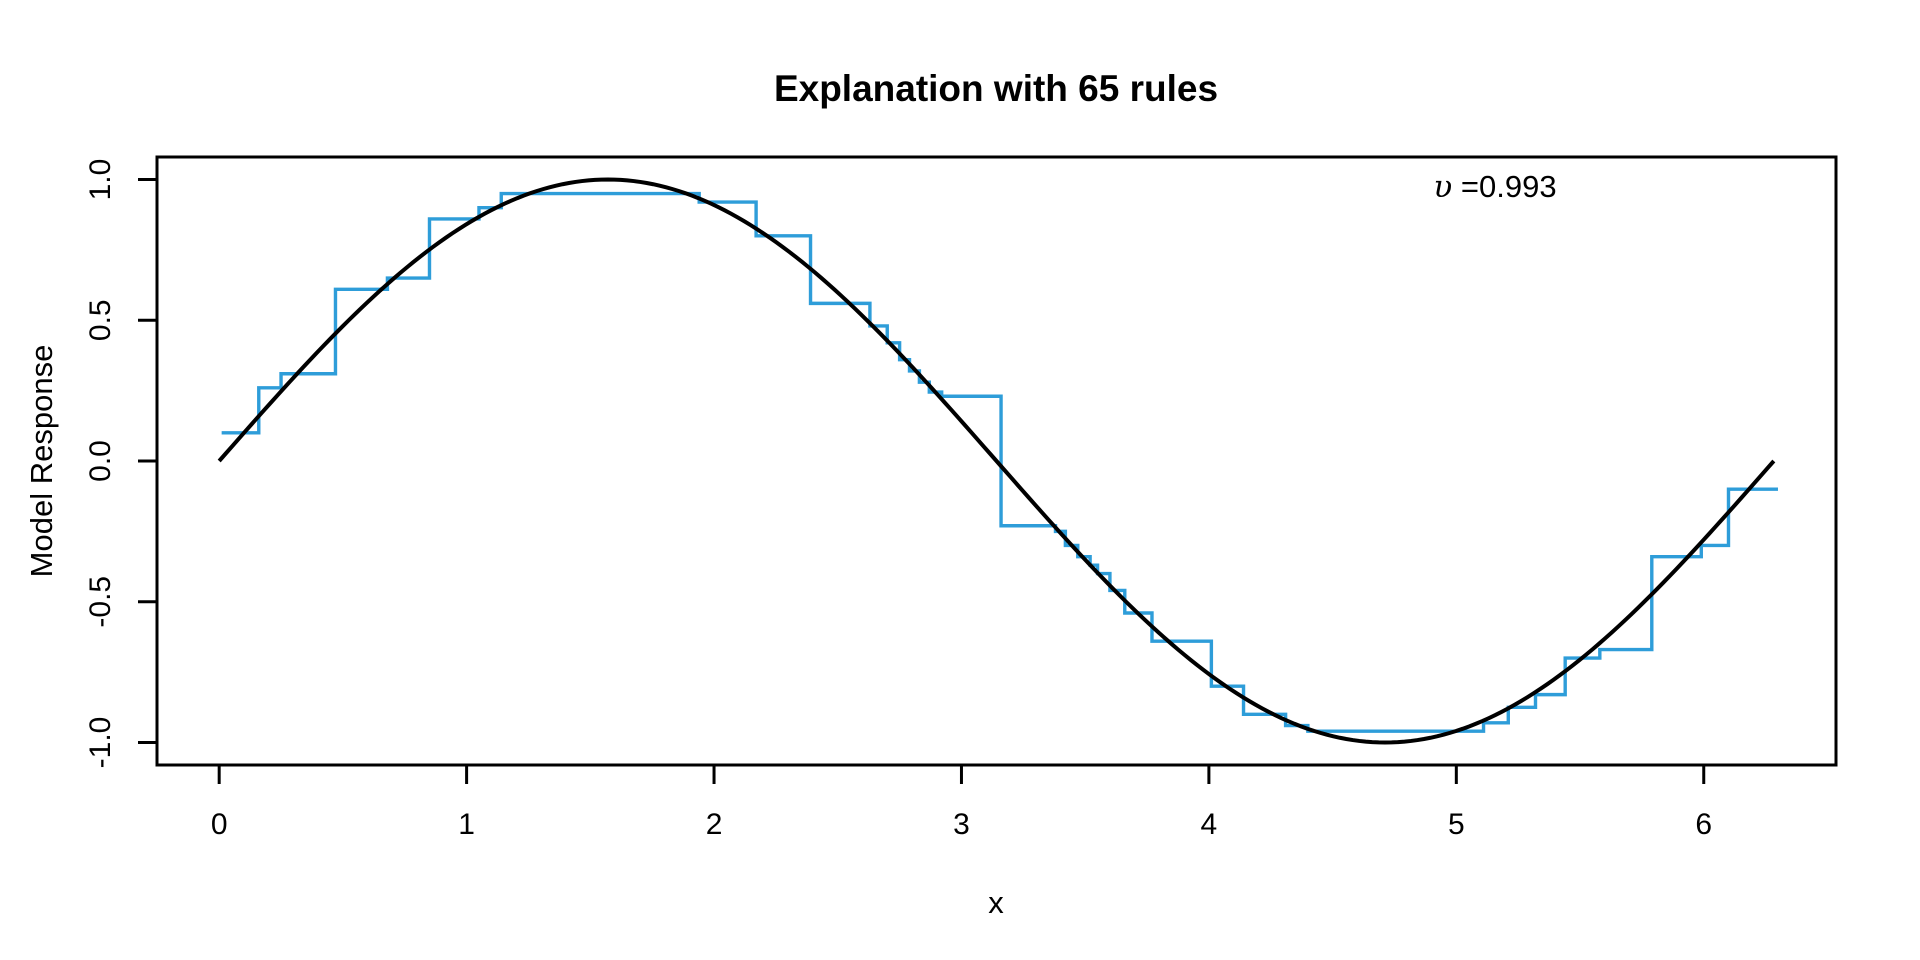  Describe the element at coordinates (961, 824) in the screenshot. I see `x-tick-label: 3` at that location.